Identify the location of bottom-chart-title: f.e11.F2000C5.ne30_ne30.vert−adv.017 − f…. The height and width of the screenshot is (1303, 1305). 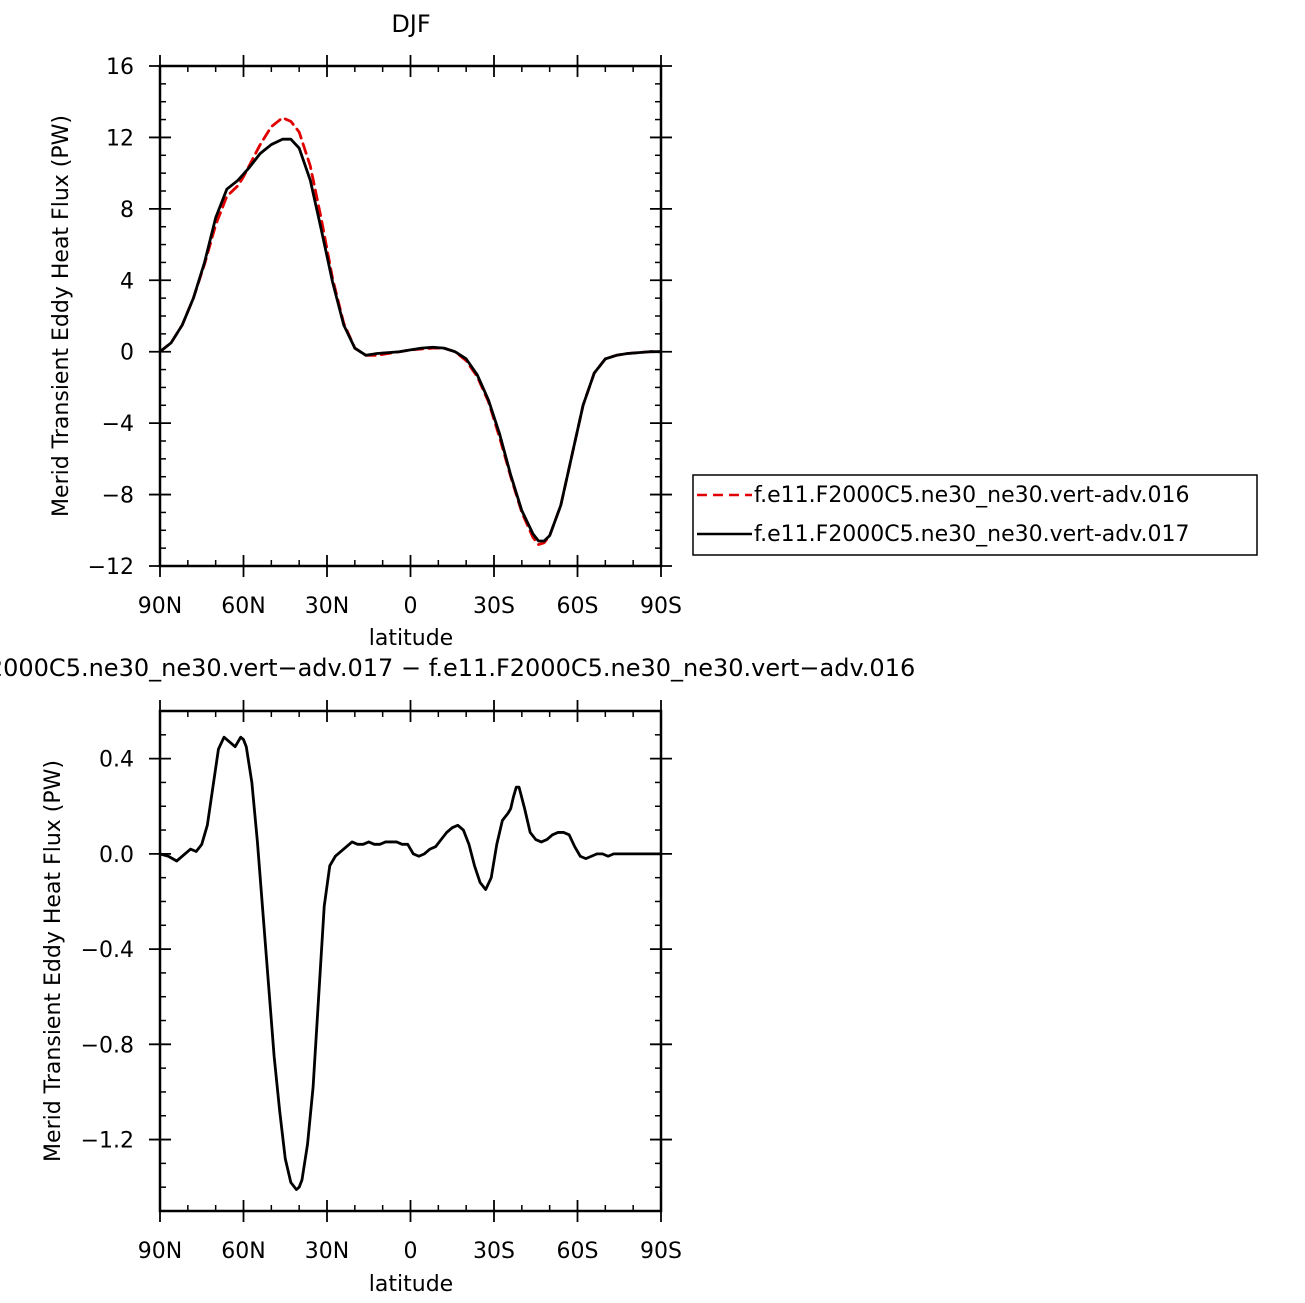
(457, 668).